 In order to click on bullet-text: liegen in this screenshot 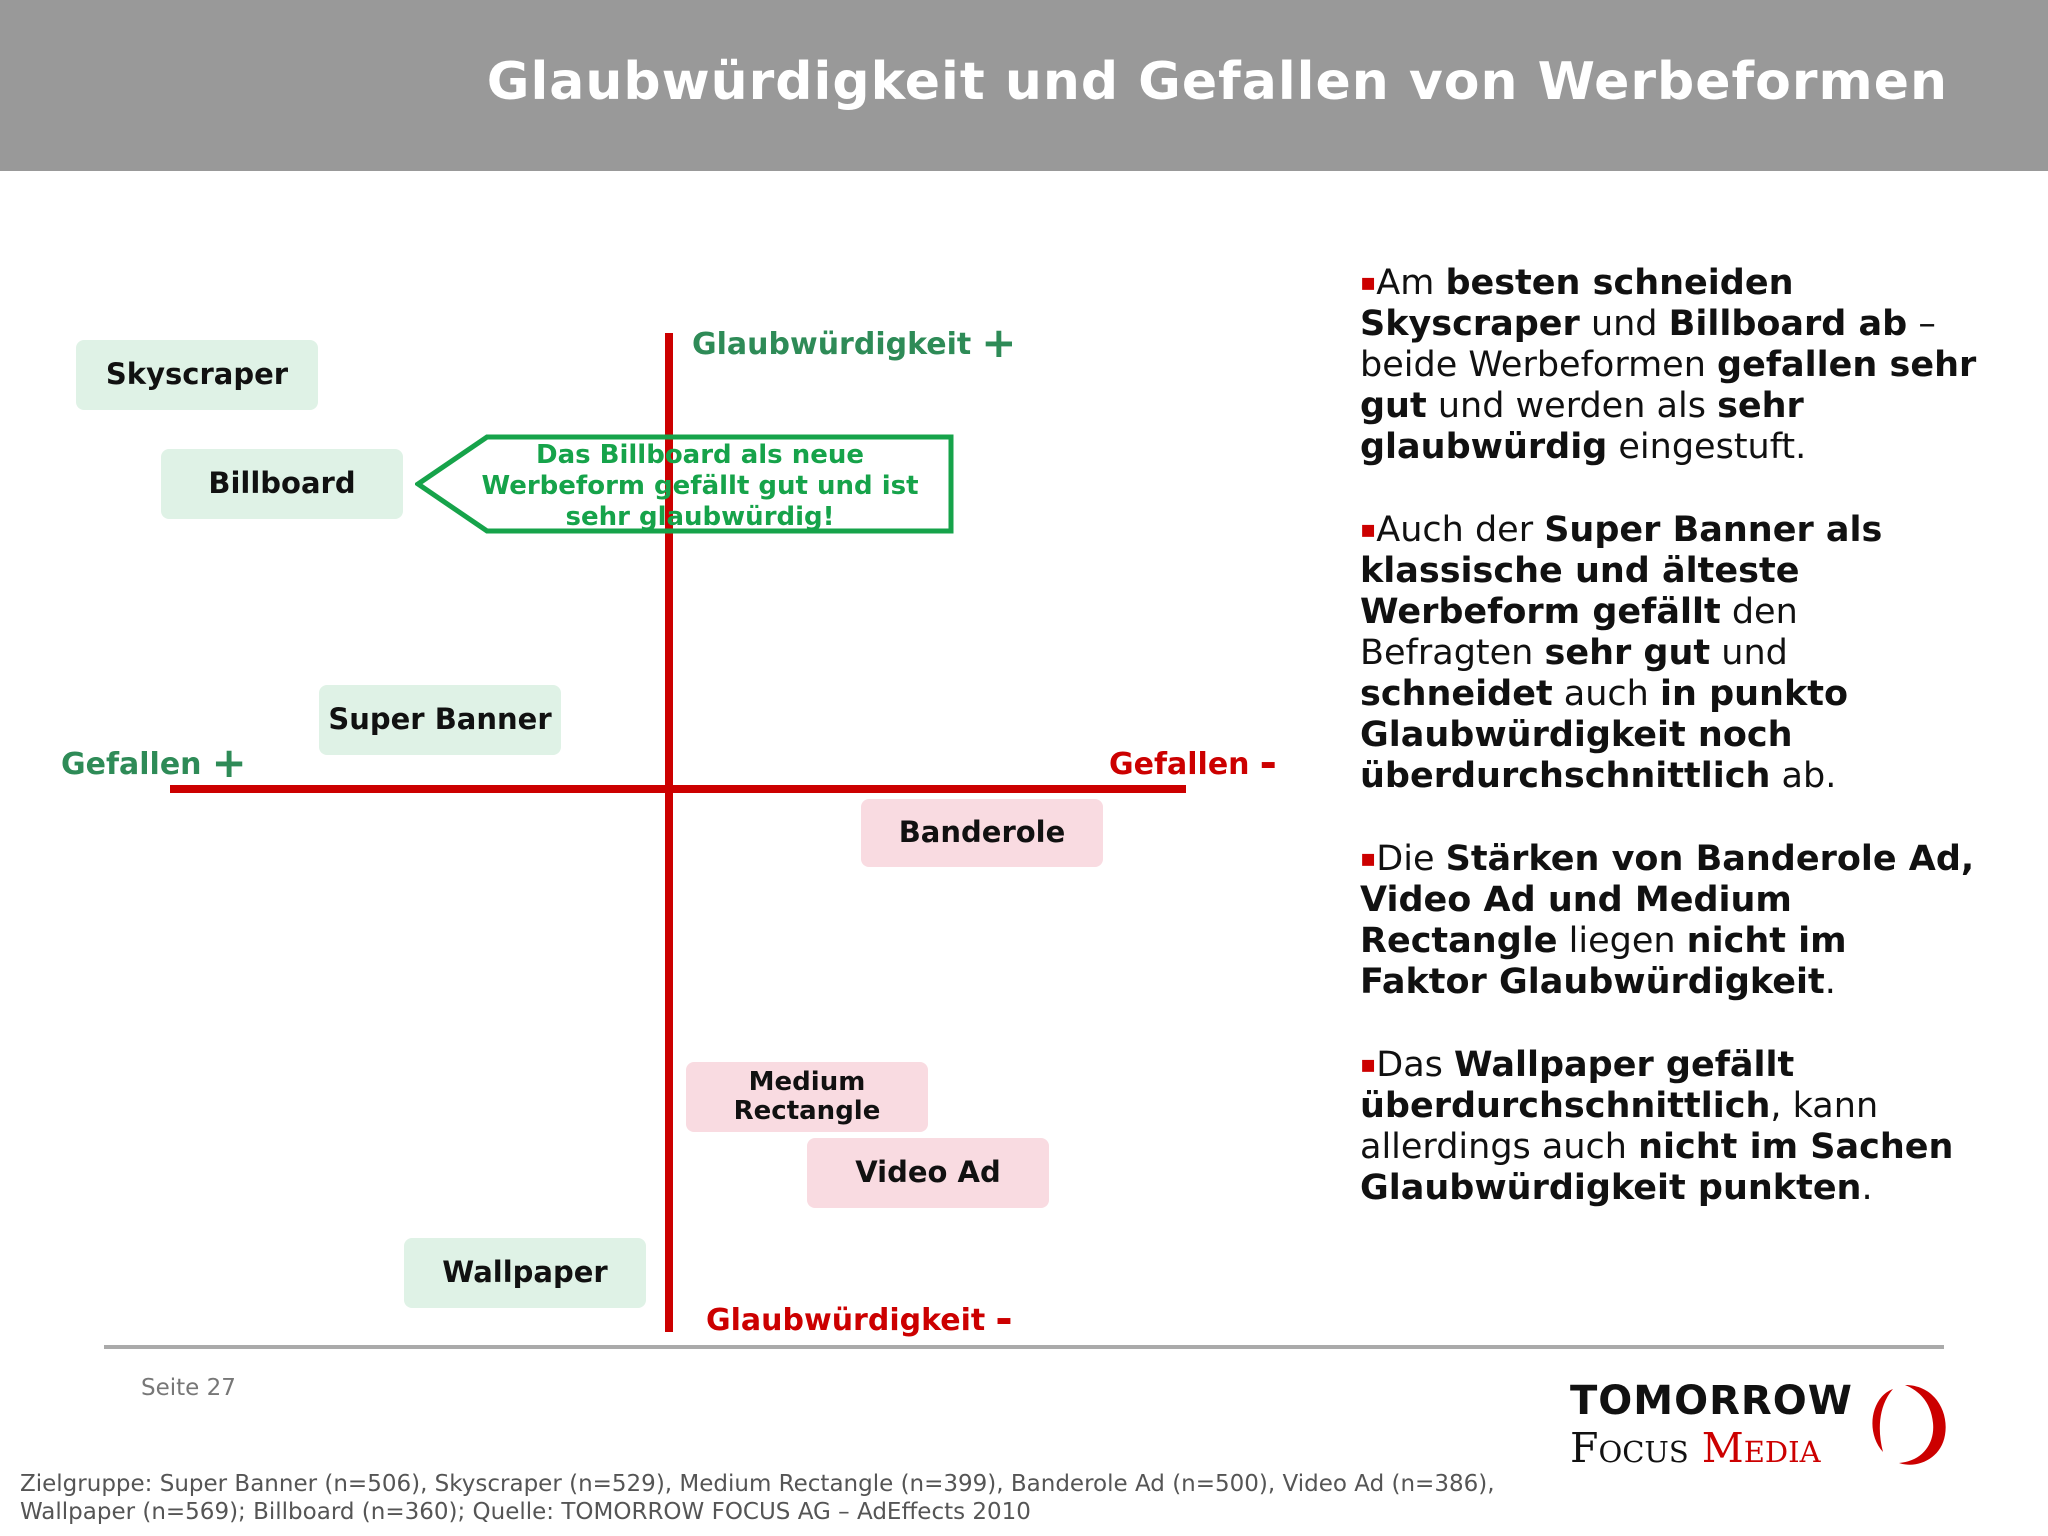, I will do `click(1622, 941)`.